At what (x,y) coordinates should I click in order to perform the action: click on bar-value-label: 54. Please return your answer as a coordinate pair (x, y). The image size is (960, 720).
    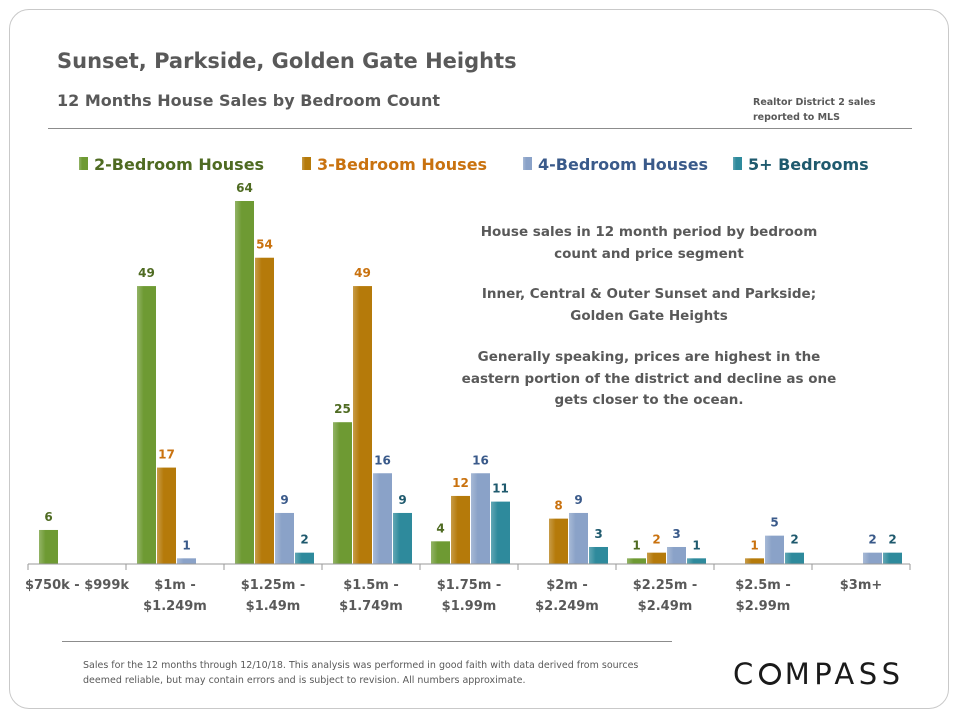
    Looking at the image, I should click on (264, 245).